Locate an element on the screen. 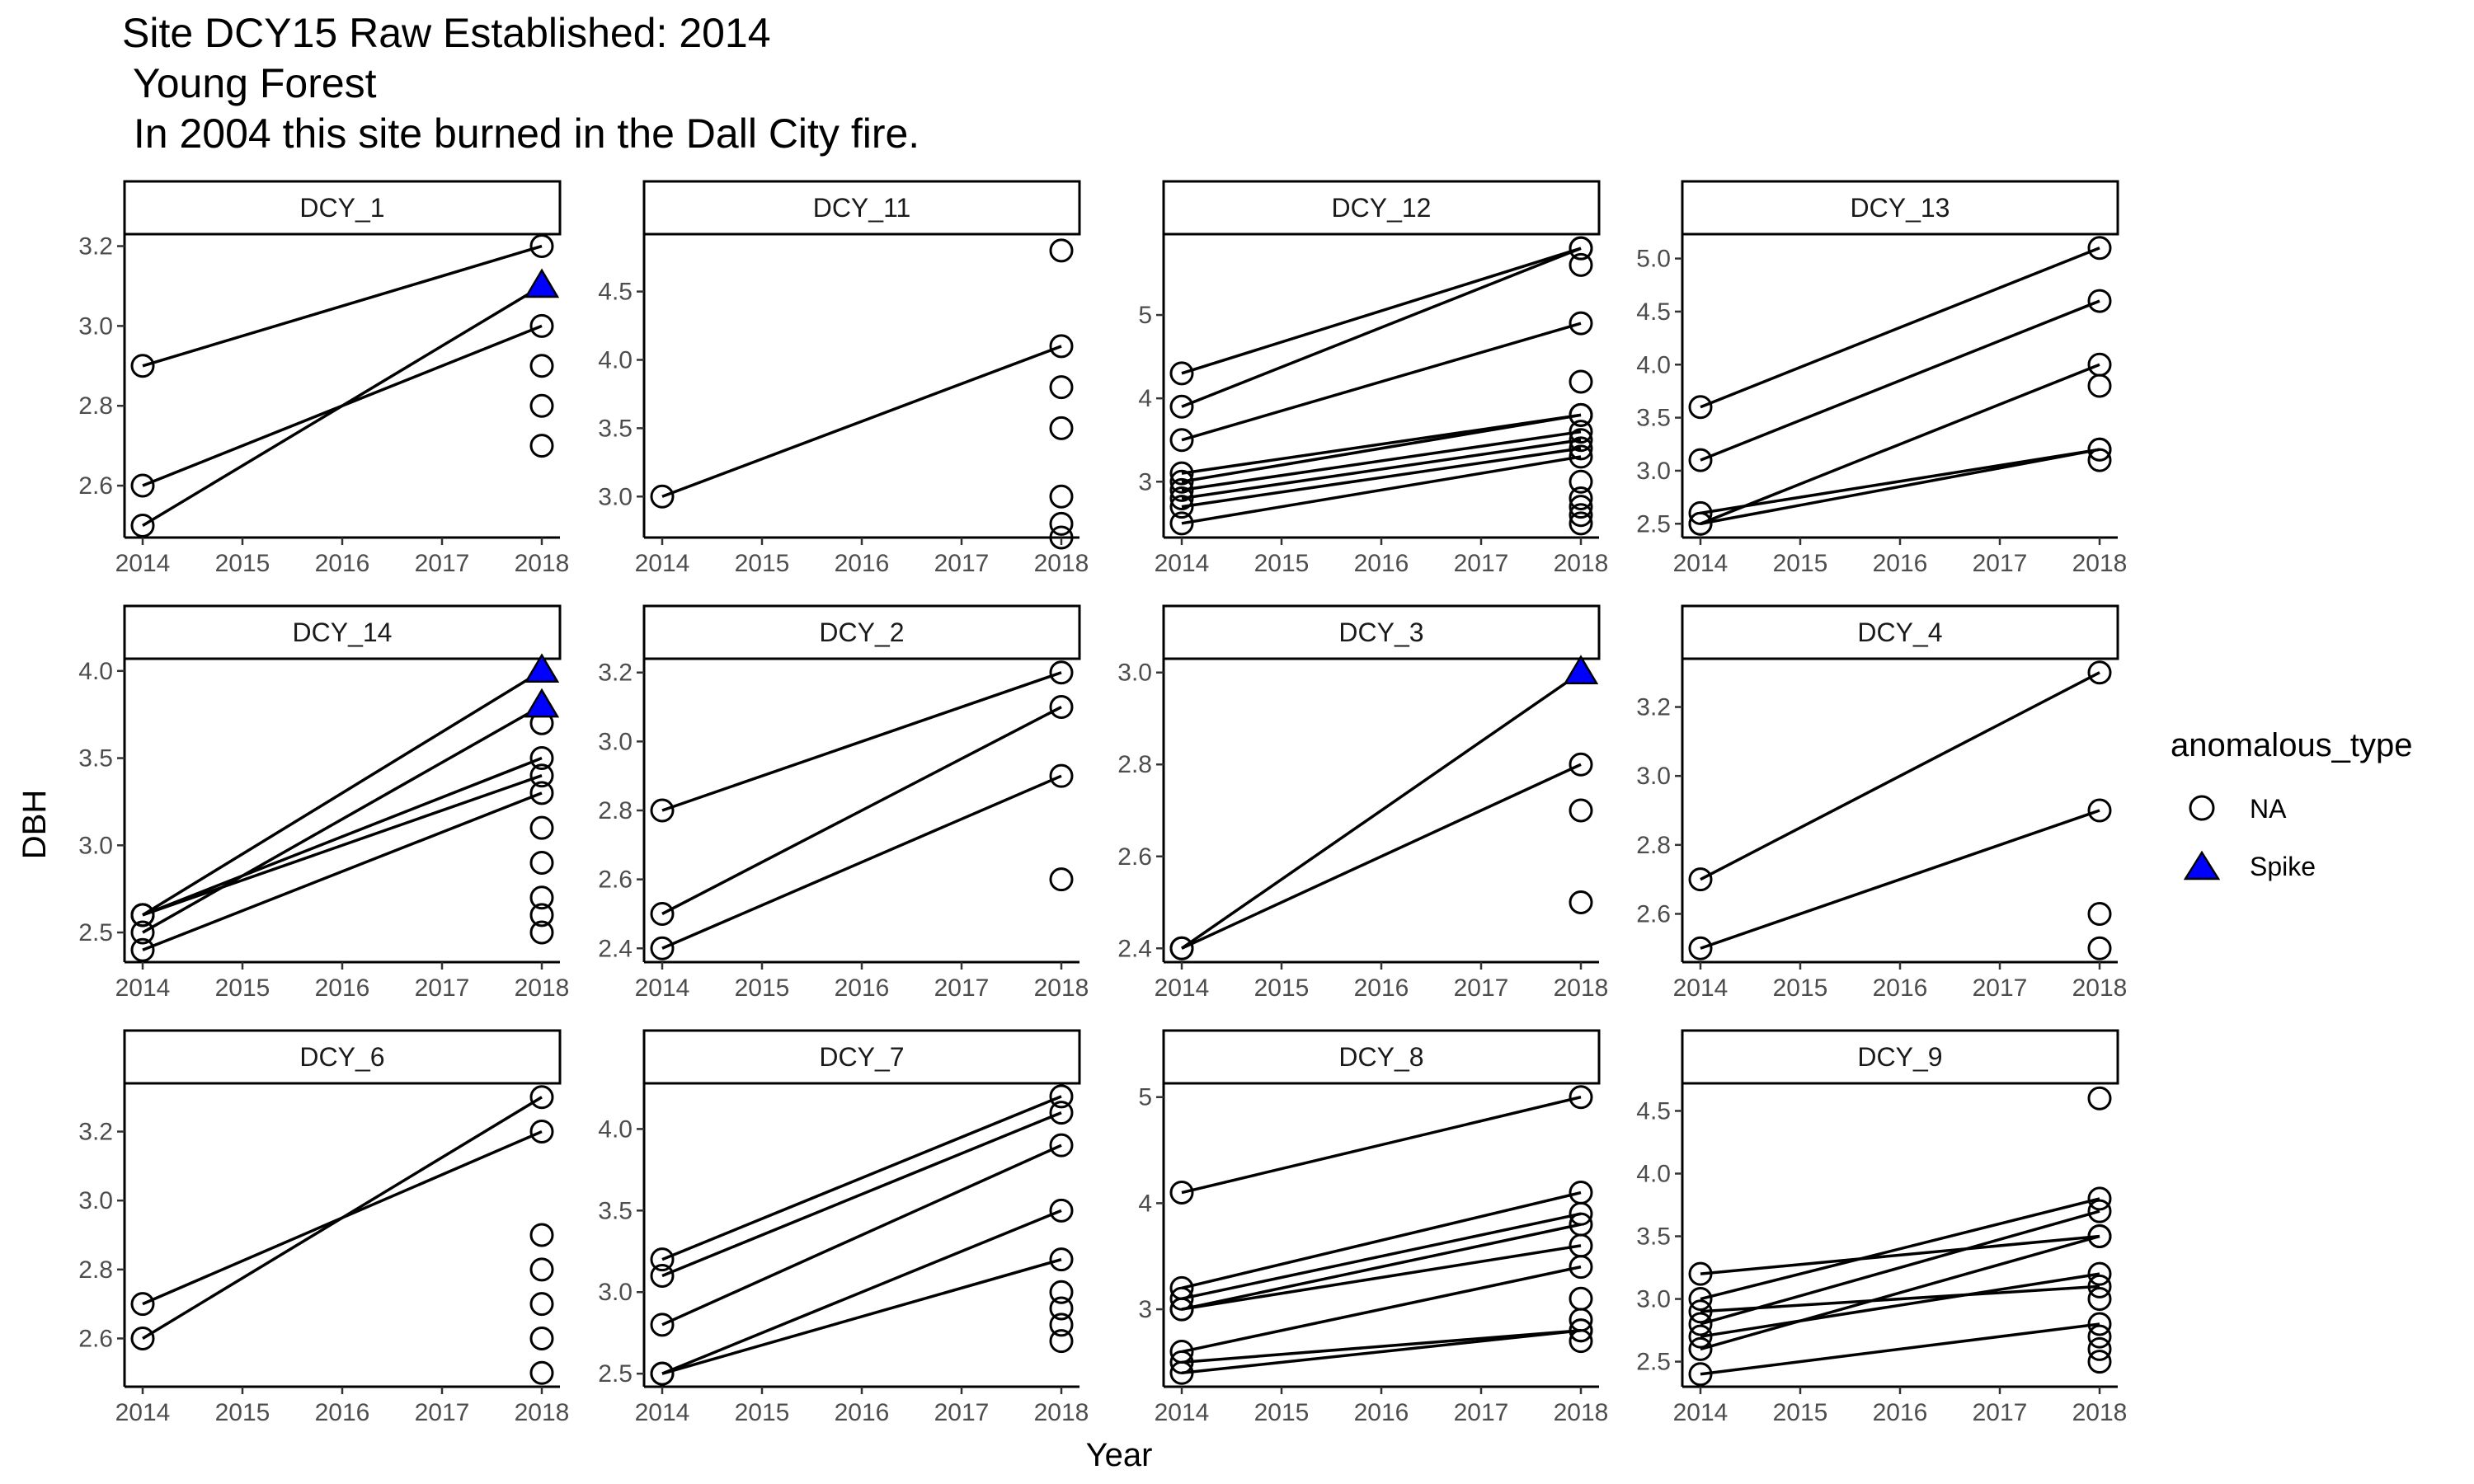 This screenshot has height=1484, width=2474. facet-strip-label: DCY_7 is located at coordinates (861, 1057).